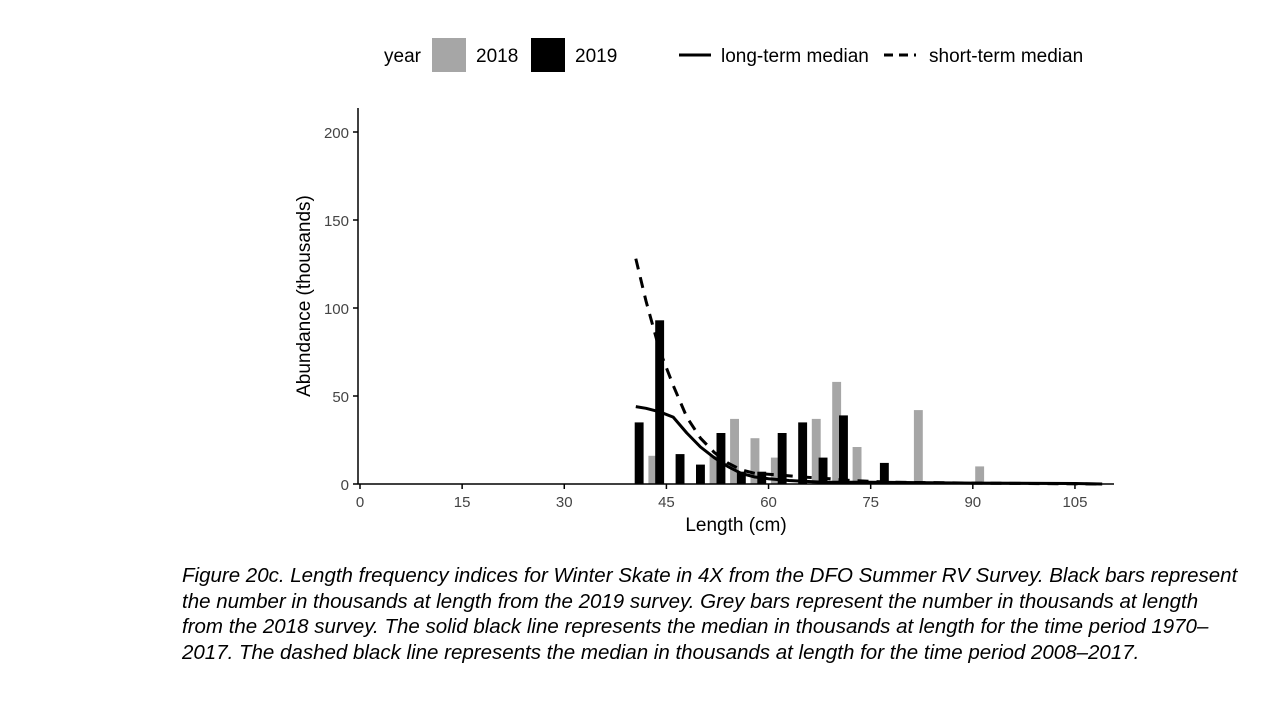 This screenshot has height=720, width=1280. Describe the element at coordinates (775, 470) in the screenshot. I see `bar-2018-61cm` at that location.